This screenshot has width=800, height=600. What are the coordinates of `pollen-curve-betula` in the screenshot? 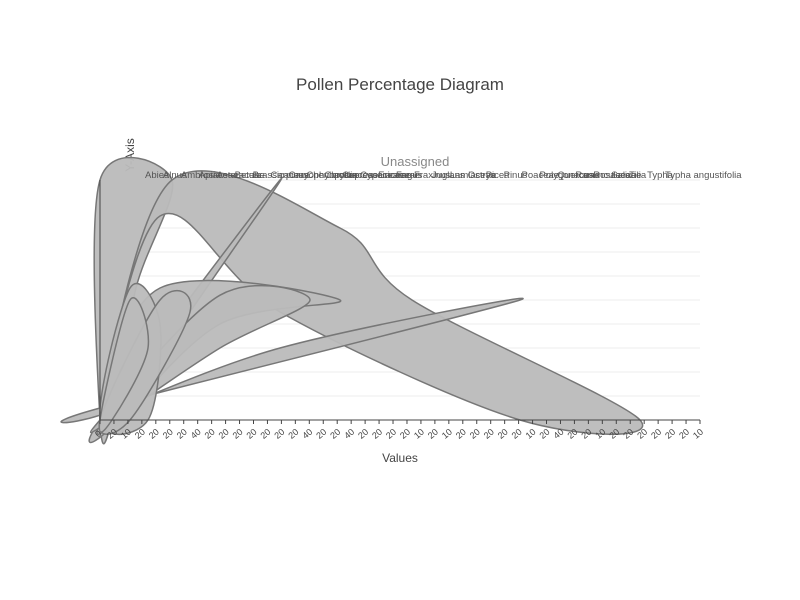 It's located at (292, 360).